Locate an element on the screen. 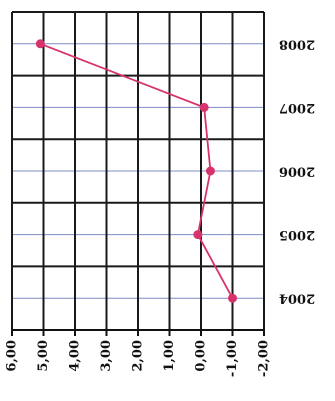 The width and height of the screenshot is (335, 401). x-tick-label: -2,00 is located at coordinates (264, 358).